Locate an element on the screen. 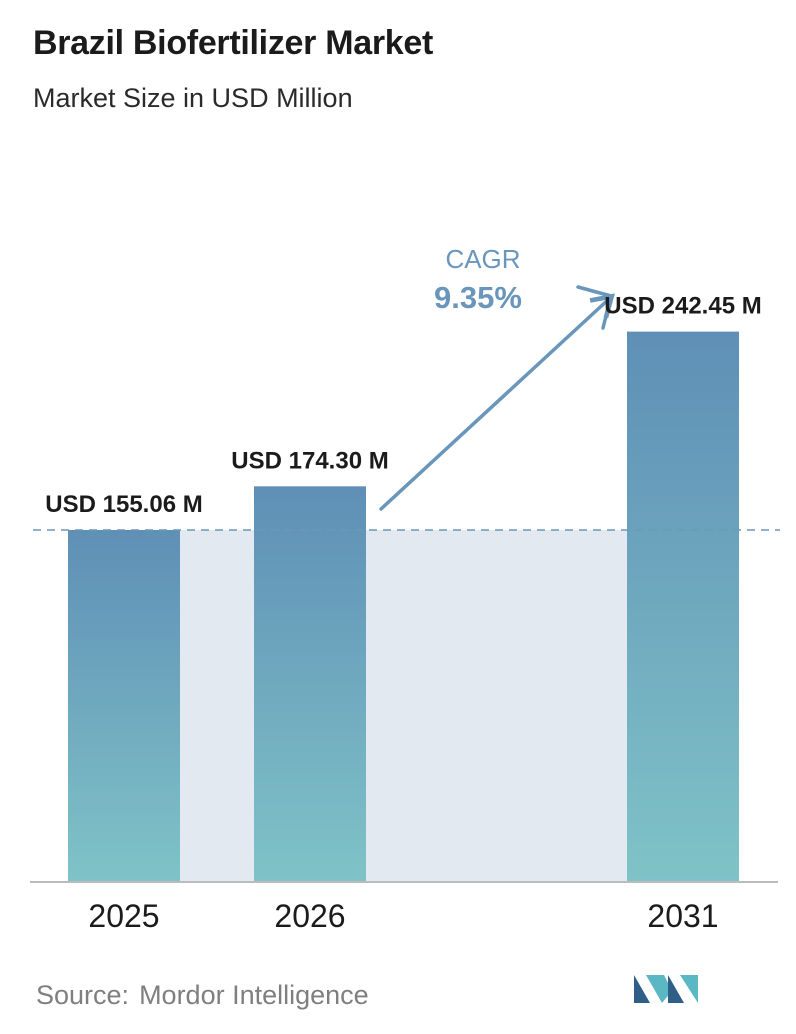  x-tick-label-2031: 2031 is located at coordinates (682, 916).